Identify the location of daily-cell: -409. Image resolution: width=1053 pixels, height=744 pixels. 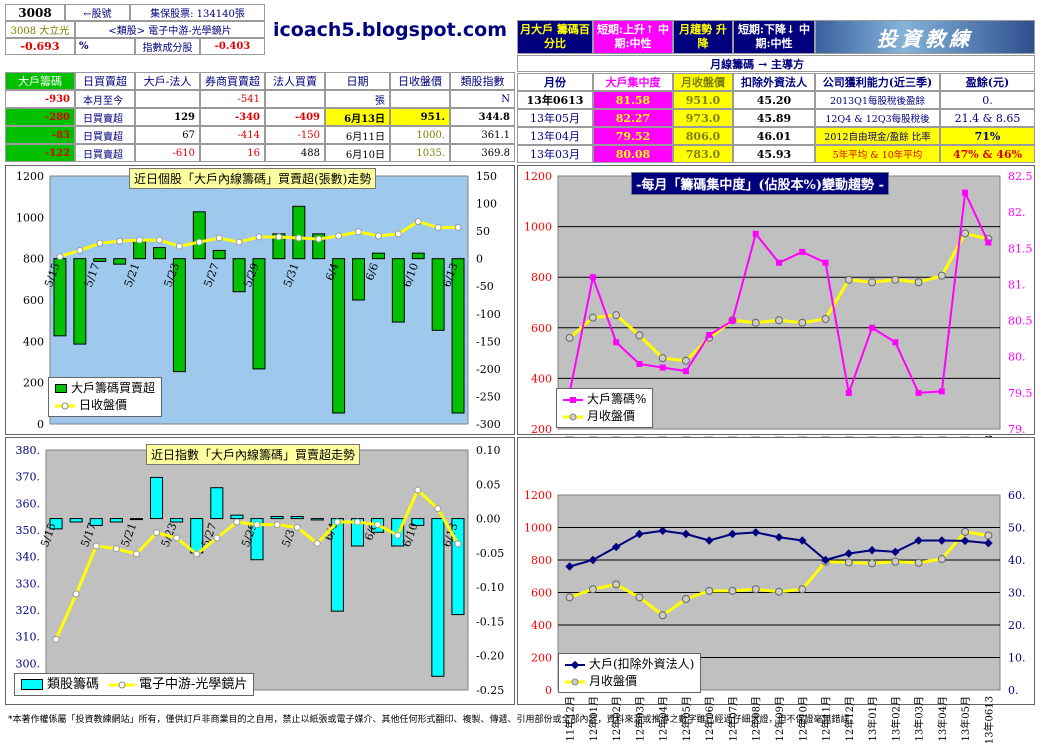
(295, 117).